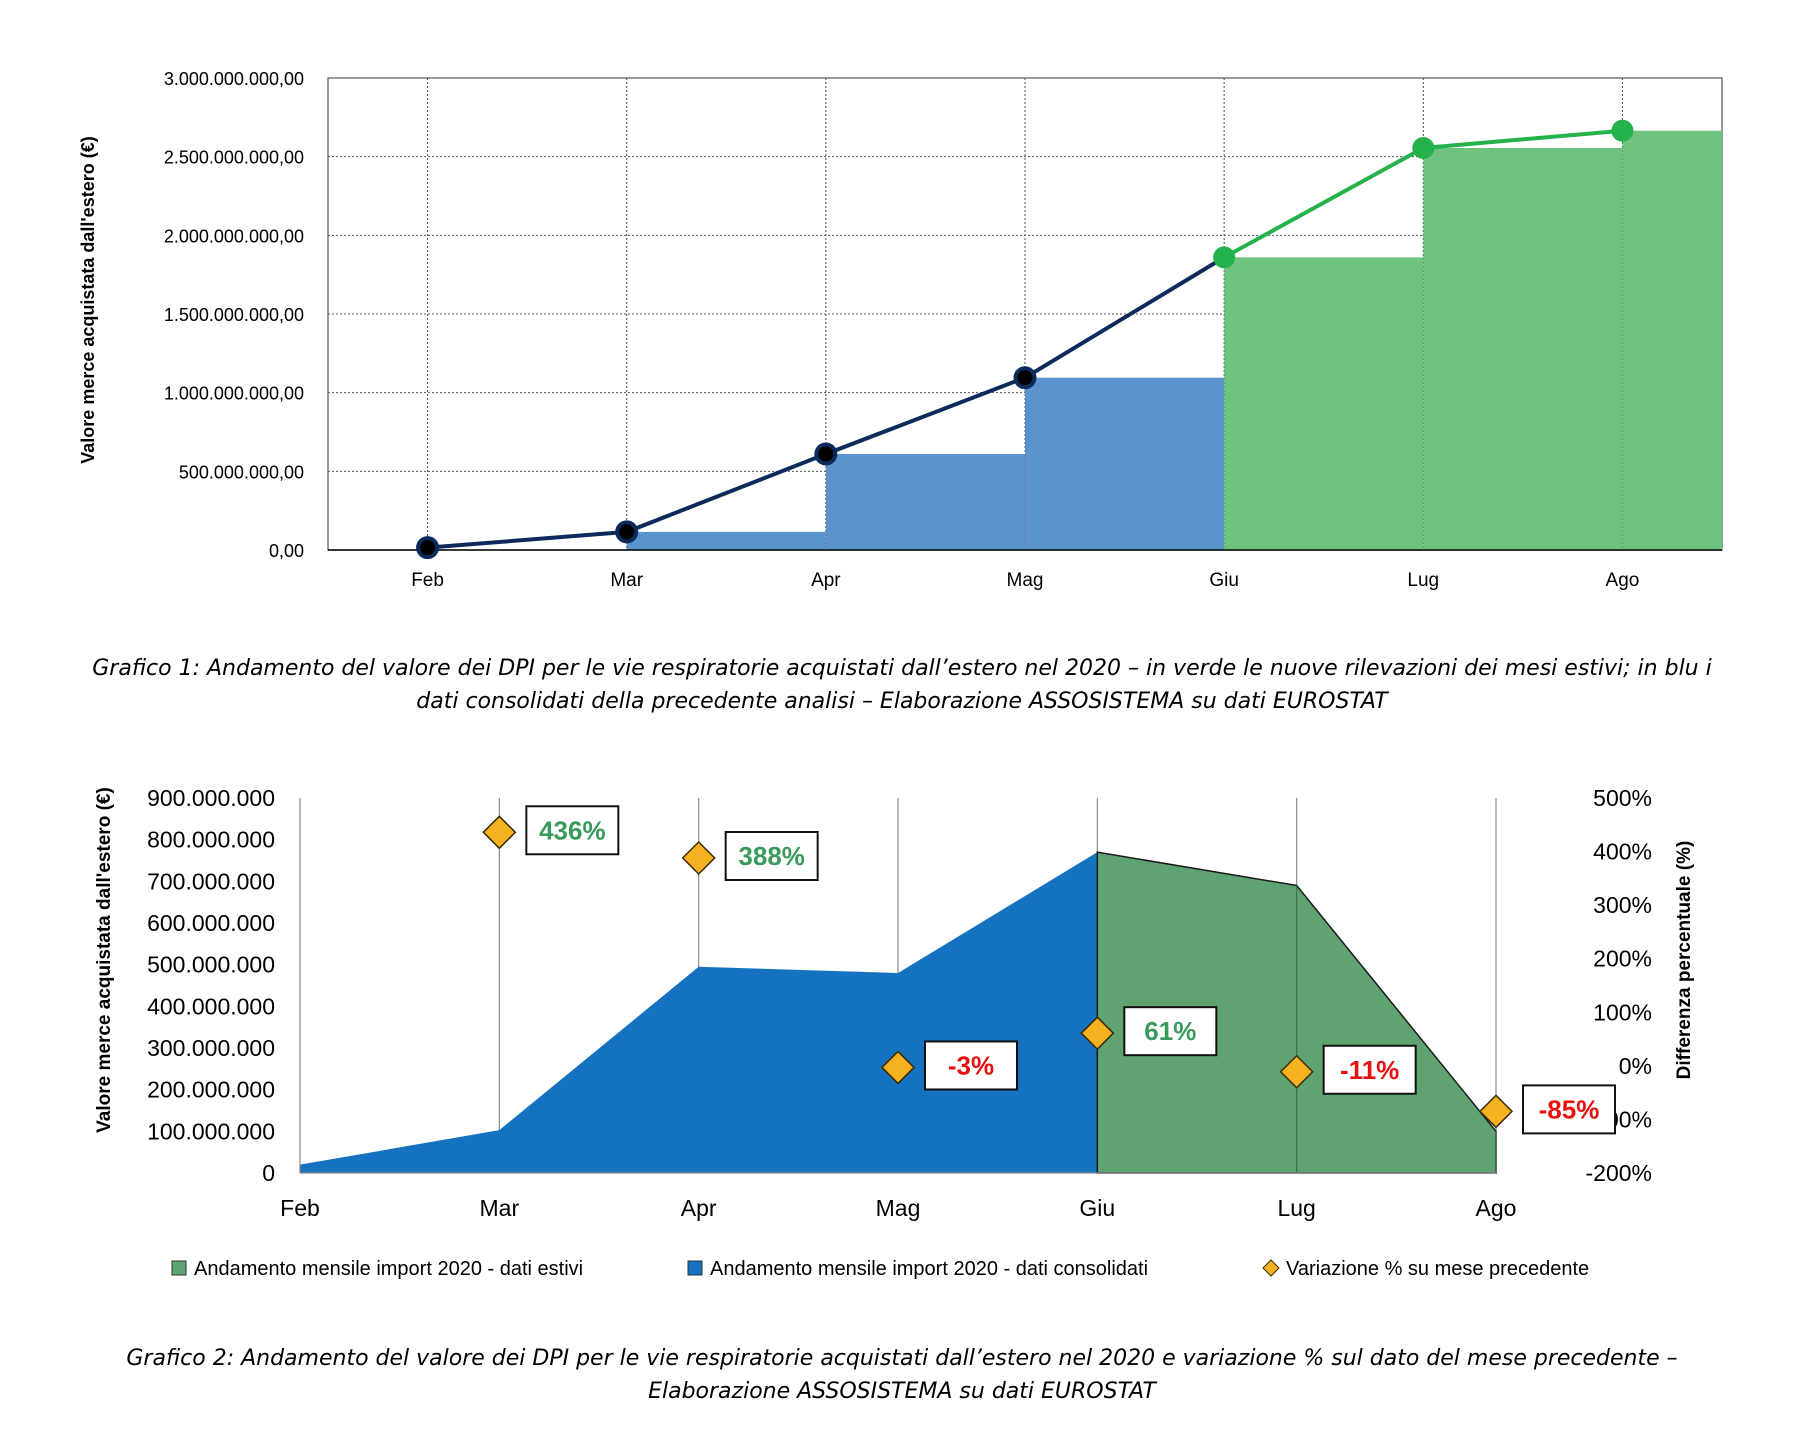 Image resolution: width=1804 pixels, height=1442 pixels. I want to click on chart2-percent-label: 61%, so click(1170, 1031).